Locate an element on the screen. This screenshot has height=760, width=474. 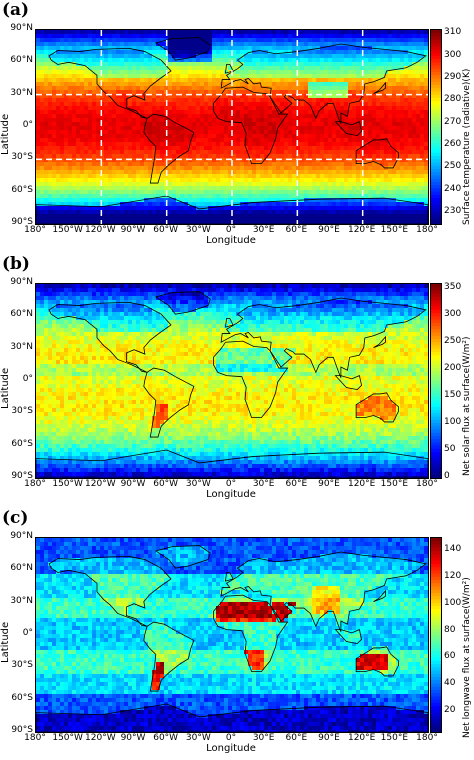
x-tick-label: 30°E is located at coordinates (263, 738).